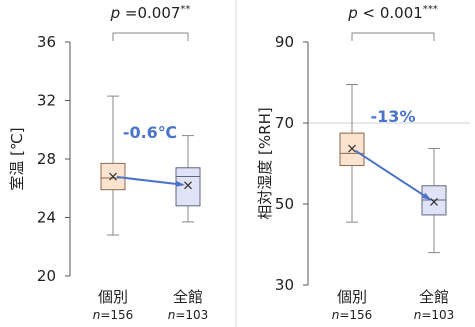 Image resolution: width=475 pixels, height=327 pixels. Describe the element at coordinates (46, 218) in the screenshot. I see `y-tick-label: 24` at that location.